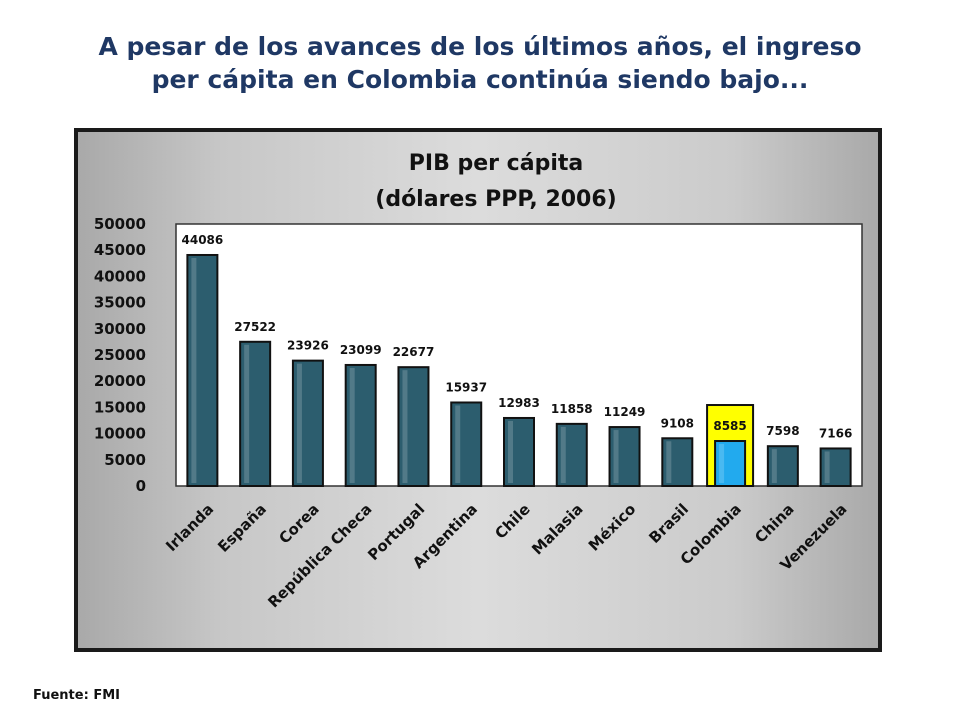 The height and width of the screenshot is (720, 960). Describe the element at coordinates (730, 463) in the screenshot. I see `bar-highlight` at that location.